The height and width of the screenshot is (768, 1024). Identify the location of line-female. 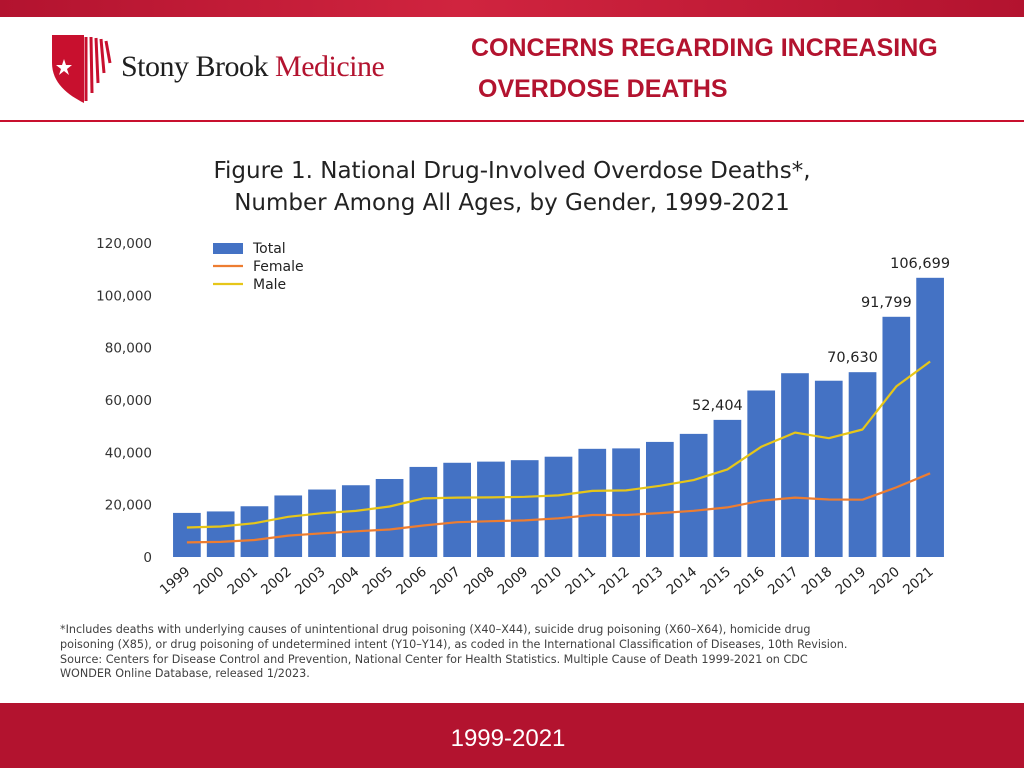
(558, 508).